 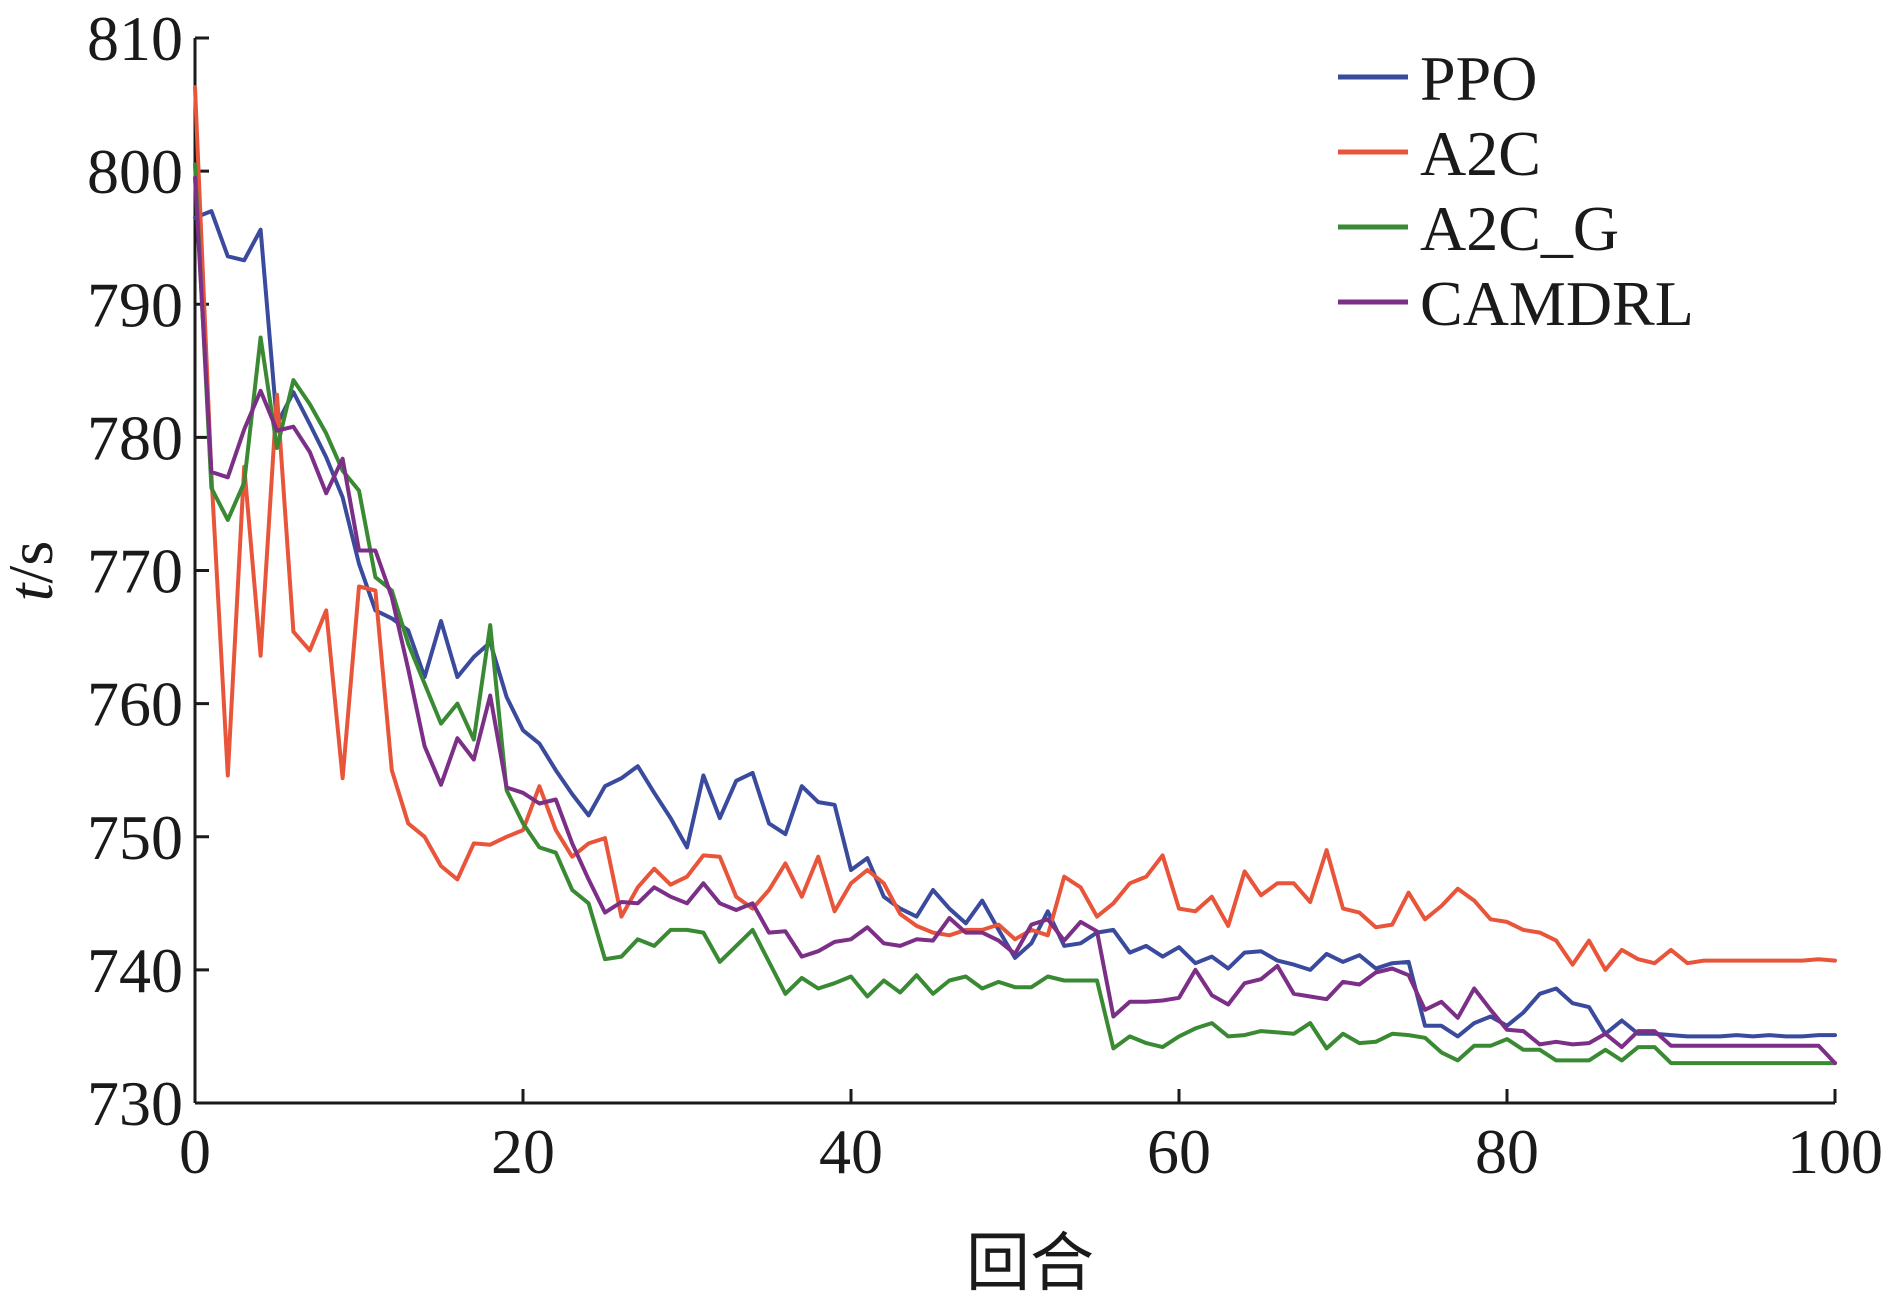 What do you see at coordinates (1557, 303) in the screenshot?
I see `legend-label-camdrl: CAMDRL` at bounding box center [1557, 303].